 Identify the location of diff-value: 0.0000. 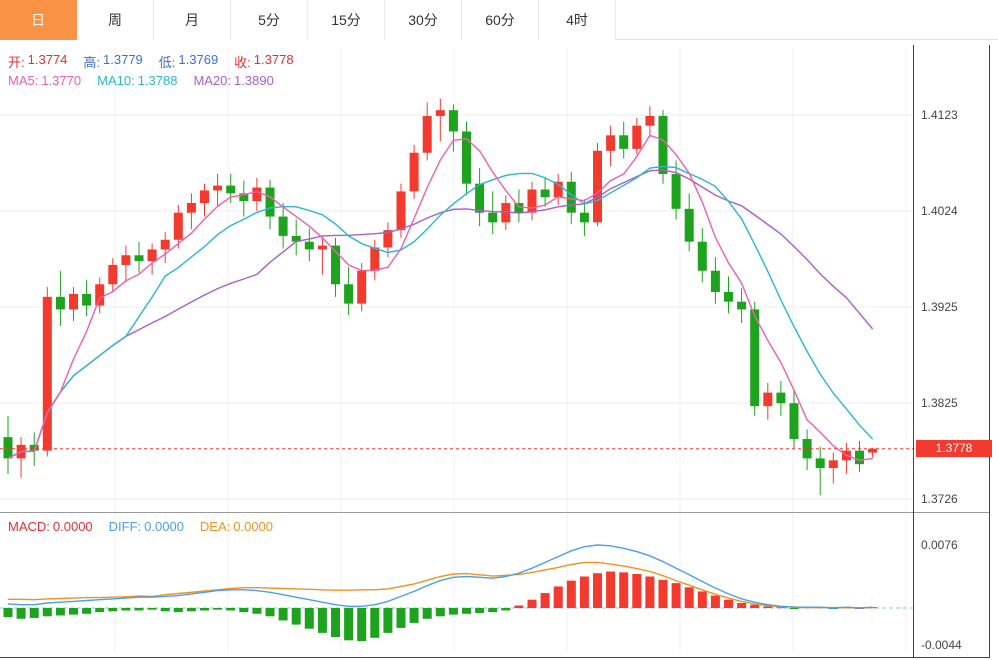
(164, 526).